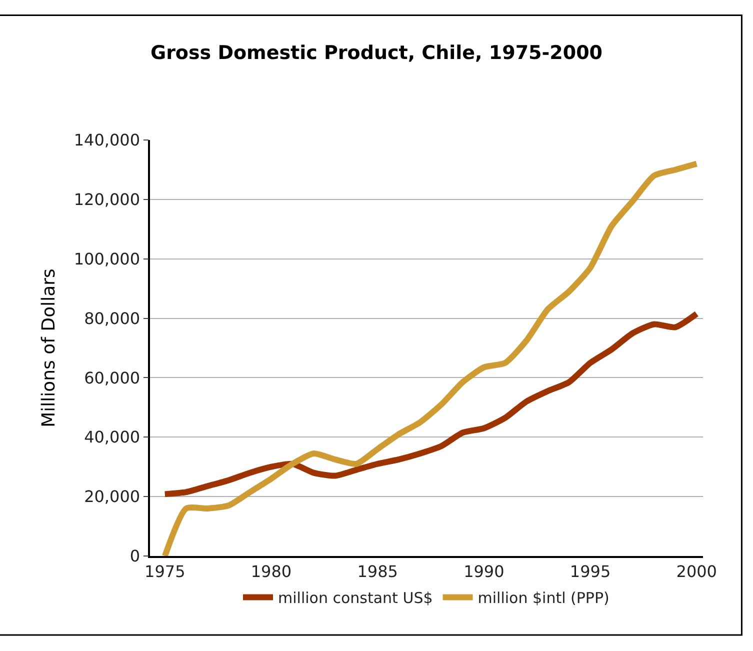  I want to click on x-tick-label: 1990, so click(484, 571).